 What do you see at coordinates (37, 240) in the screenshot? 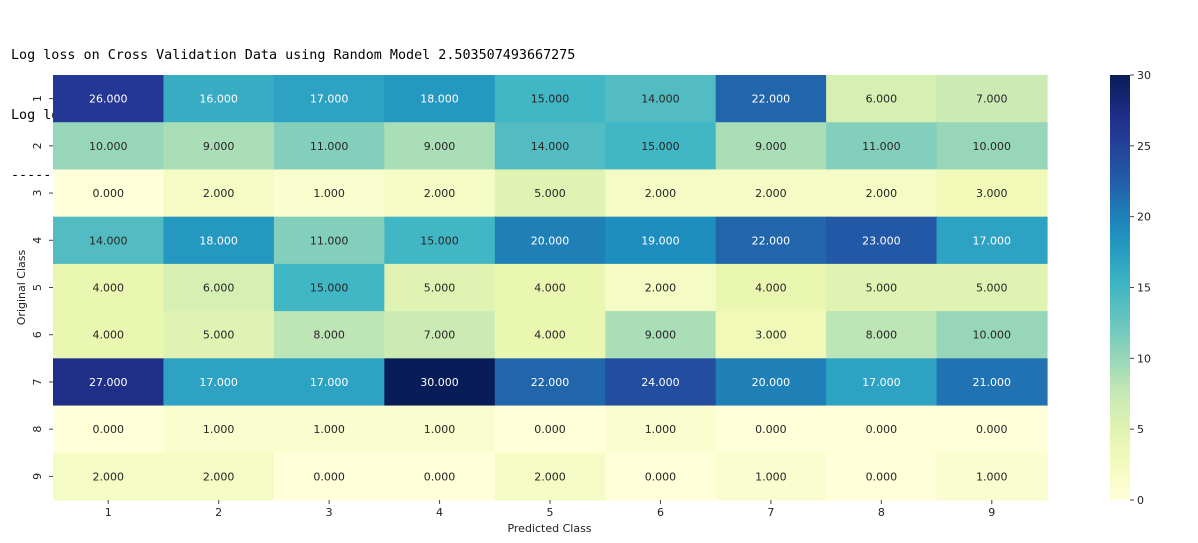
I see `y-tick-label: 4` at bounding box center [37, 240].